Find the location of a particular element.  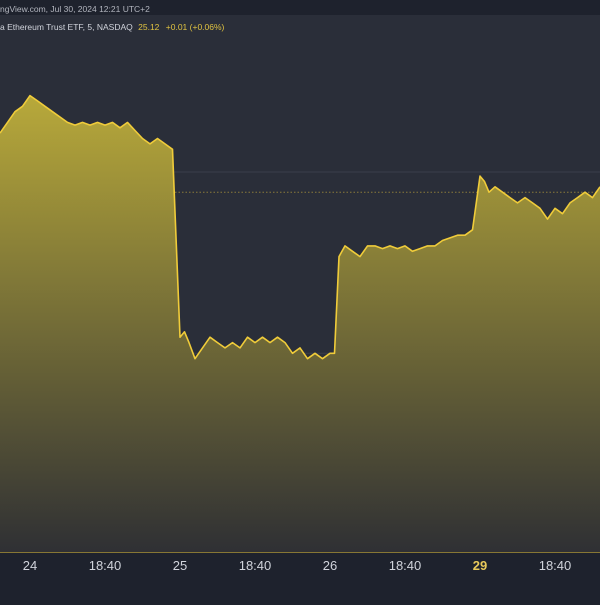

x-tick-label: 25 is located at coordinates (180, 565).